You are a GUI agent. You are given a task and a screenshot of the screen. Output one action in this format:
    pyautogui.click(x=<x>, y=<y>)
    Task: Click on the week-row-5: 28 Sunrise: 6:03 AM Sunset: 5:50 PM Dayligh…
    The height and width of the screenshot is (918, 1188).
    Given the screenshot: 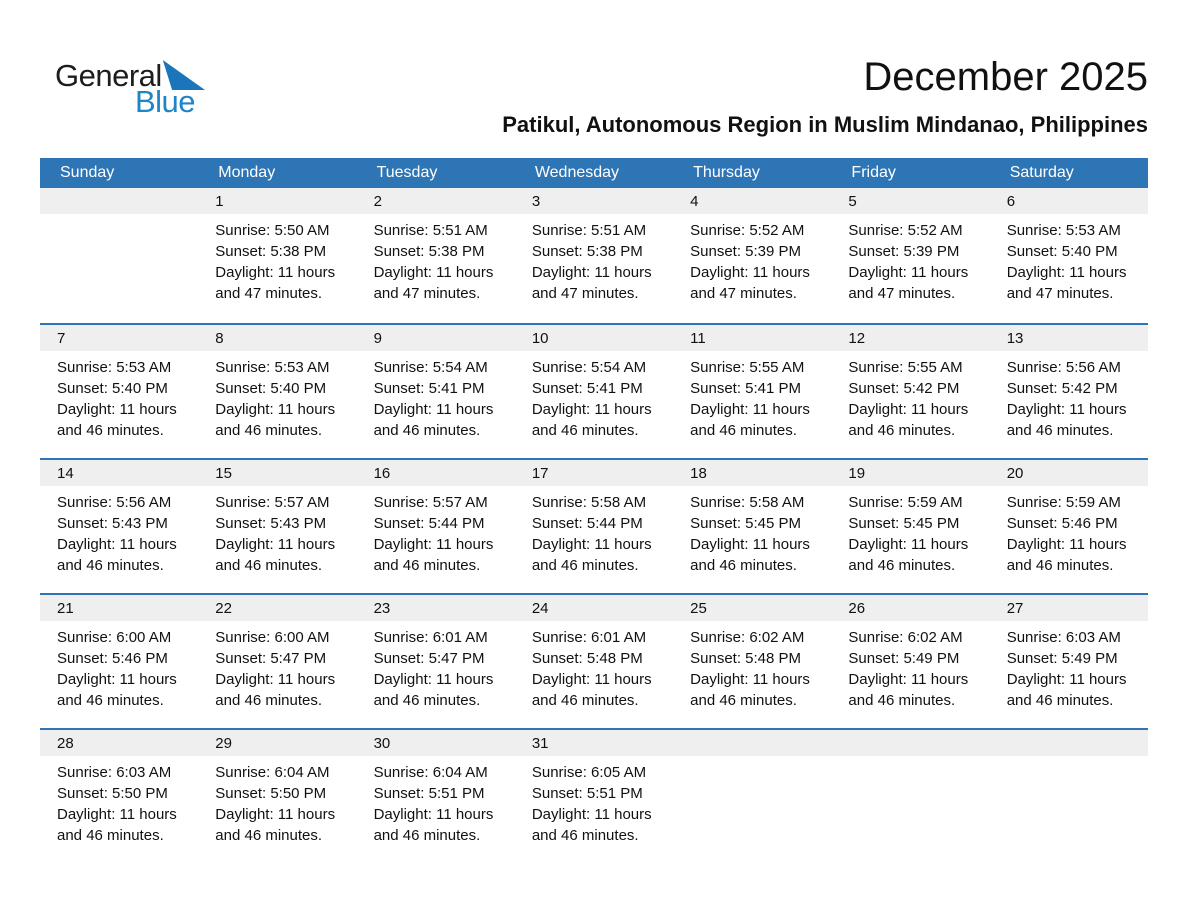 What is the action you would take?
    pyautogui.click(x=594, y=795)
    